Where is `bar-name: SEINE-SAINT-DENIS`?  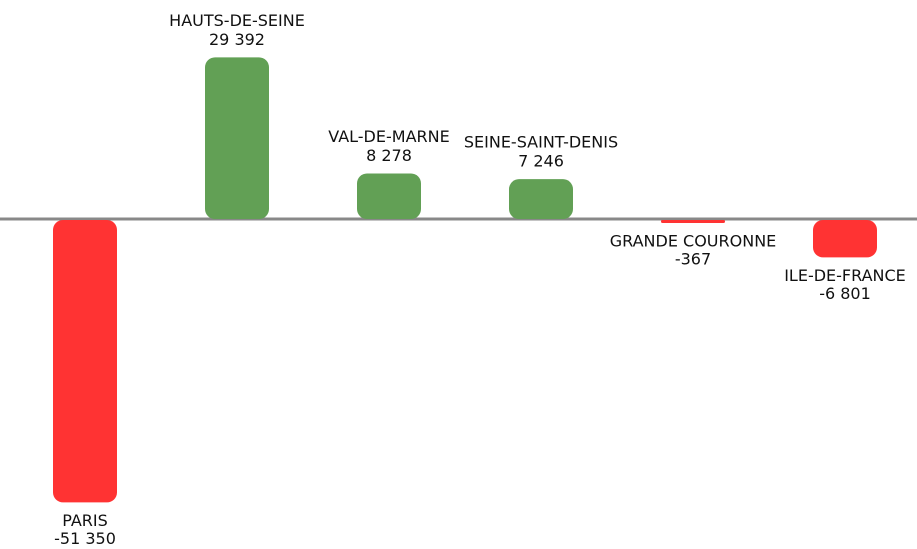 bar-name: SEINE-SAINT-DENIS is located at coordinates (541, 142).